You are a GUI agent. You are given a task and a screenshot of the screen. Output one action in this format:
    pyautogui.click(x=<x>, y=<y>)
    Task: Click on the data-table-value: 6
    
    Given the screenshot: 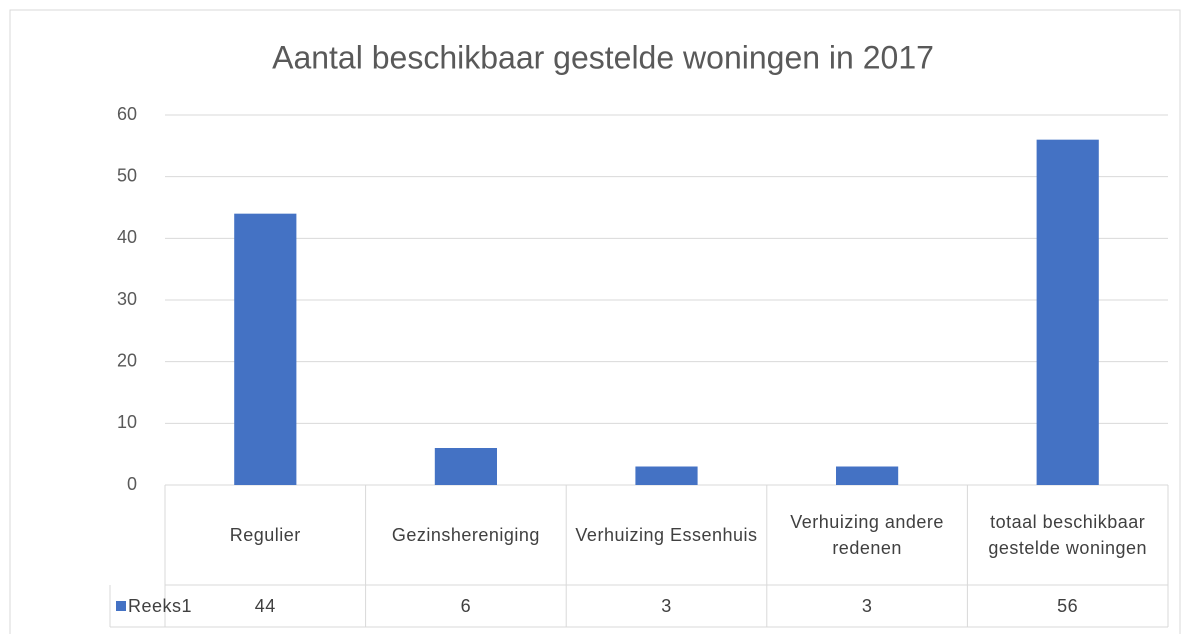 What is the action you would take?
    pyautogui.click(x=466, y=606)
    